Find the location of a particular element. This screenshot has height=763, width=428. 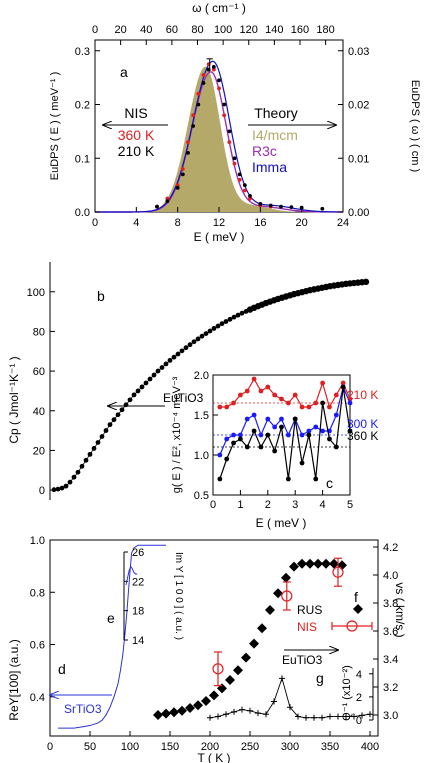

panel-d-xtick-label: 200 is located at coordinates (210, 747).